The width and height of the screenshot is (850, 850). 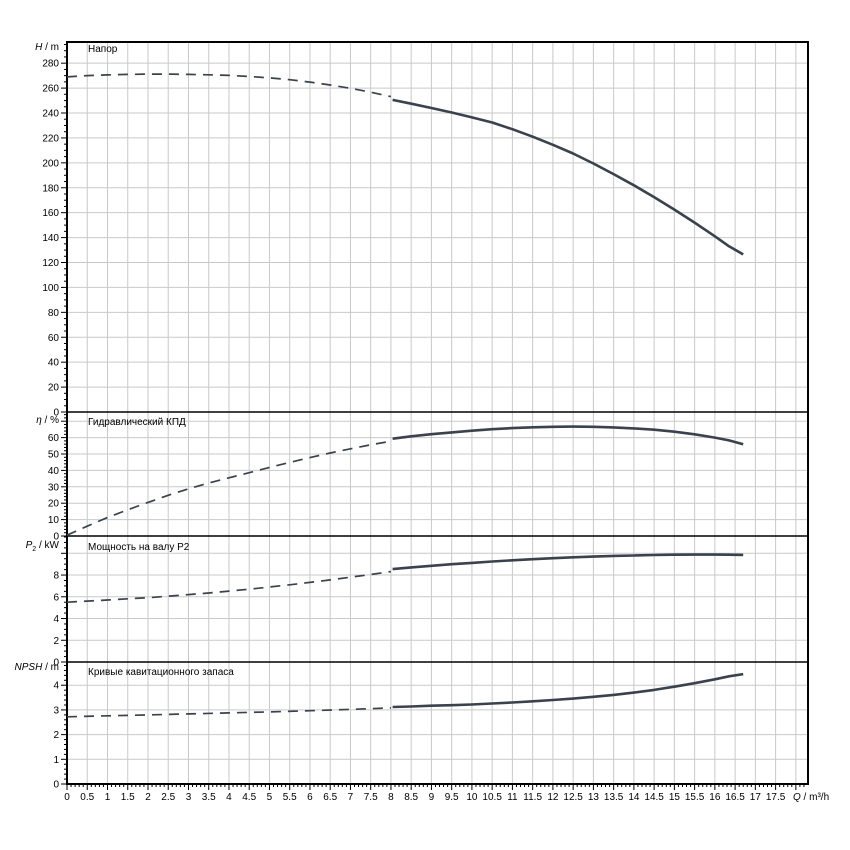 I want to click on y-tick-label: 8, so click(x=56, y=576).